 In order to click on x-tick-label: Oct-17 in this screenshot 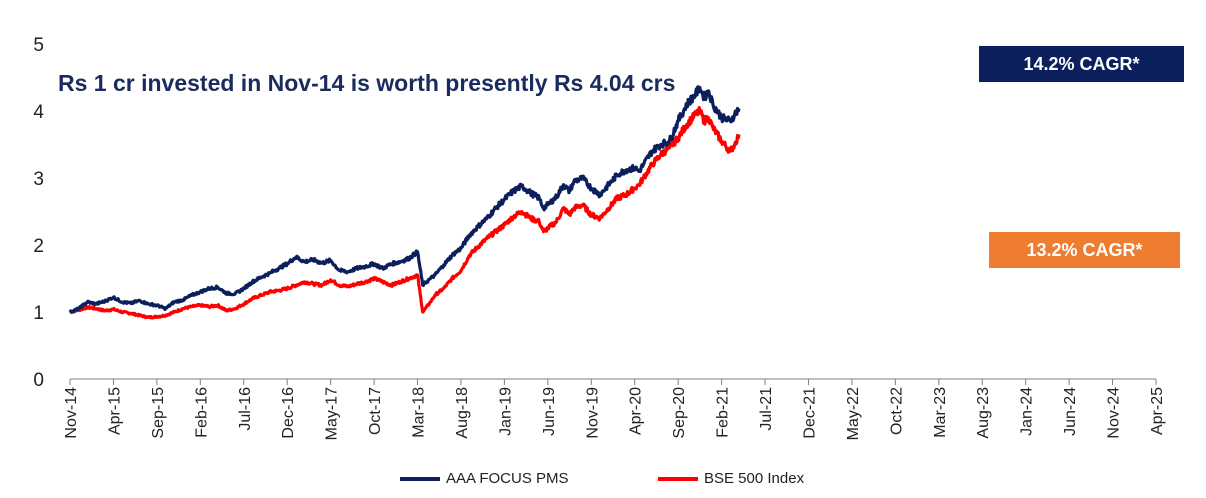, I will do `click(375, 411)`.